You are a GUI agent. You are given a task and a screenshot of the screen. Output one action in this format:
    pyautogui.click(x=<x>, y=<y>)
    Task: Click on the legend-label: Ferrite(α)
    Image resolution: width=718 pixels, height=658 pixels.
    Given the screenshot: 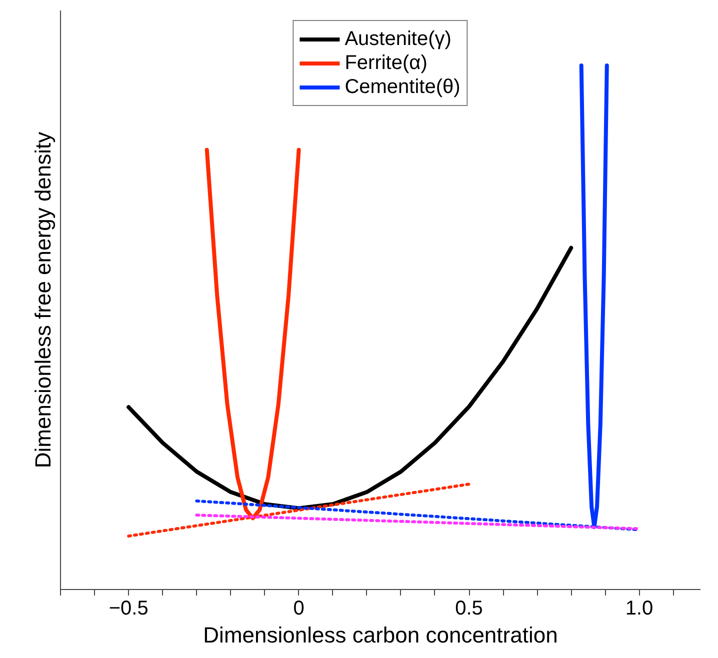 What is the action you would take?
    pyautogui.click(x=386, y=63)
    